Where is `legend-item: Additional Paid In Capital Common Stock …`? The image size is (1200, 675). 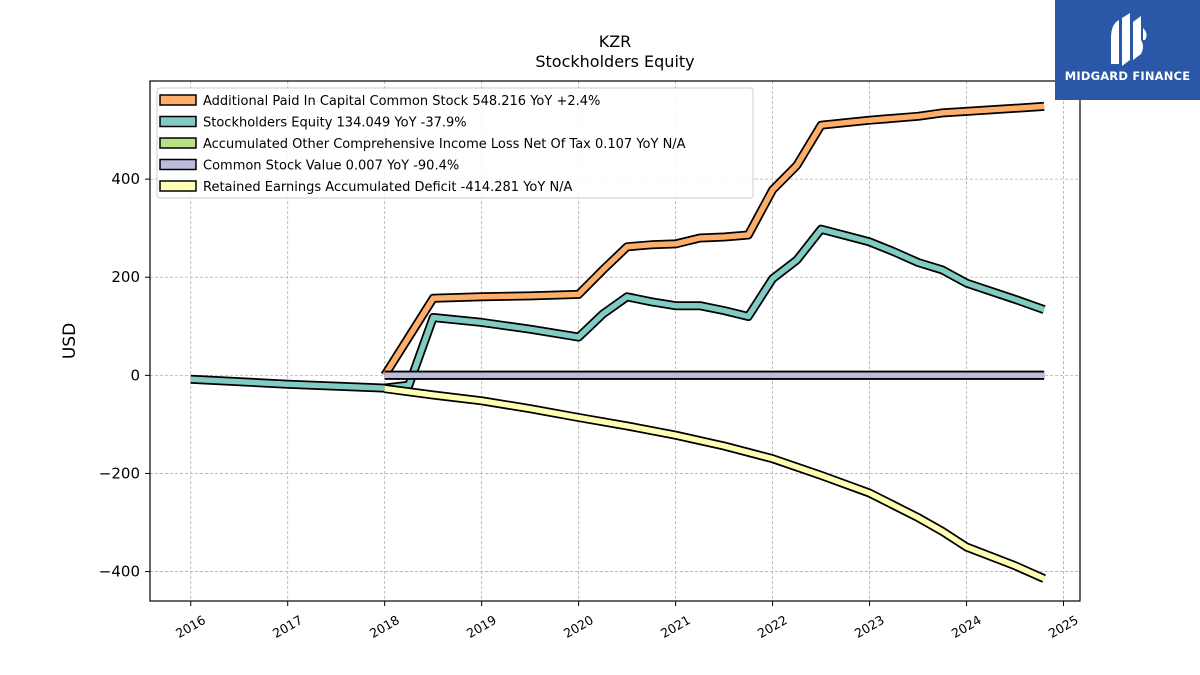 legend-item: Additional Paid In Capital Common Stock … is located at coordinates (379, 101).